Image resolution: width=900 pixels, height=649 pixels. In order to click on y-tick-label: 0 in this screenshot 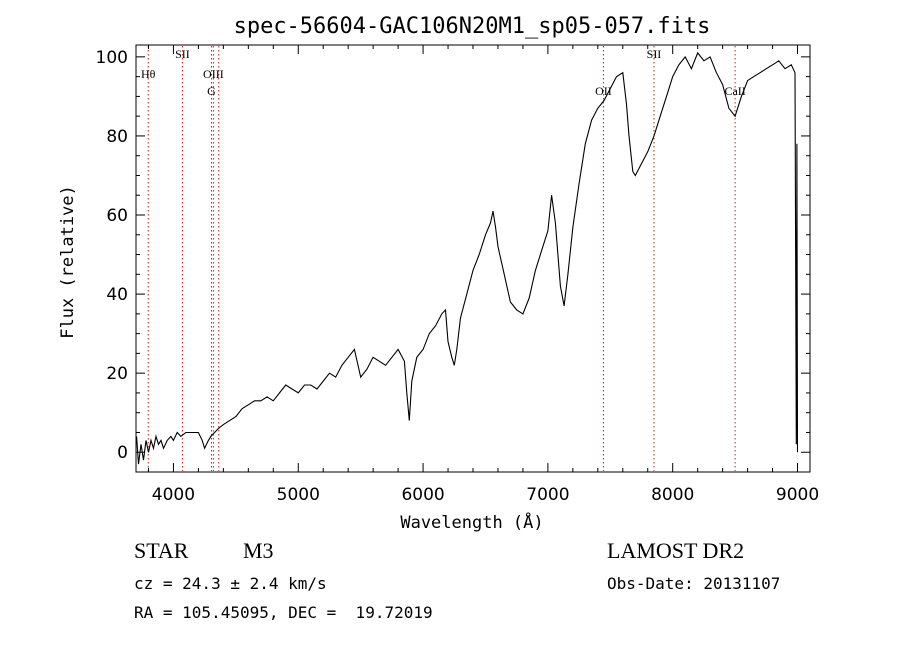, I will do `click(122, 453)`.